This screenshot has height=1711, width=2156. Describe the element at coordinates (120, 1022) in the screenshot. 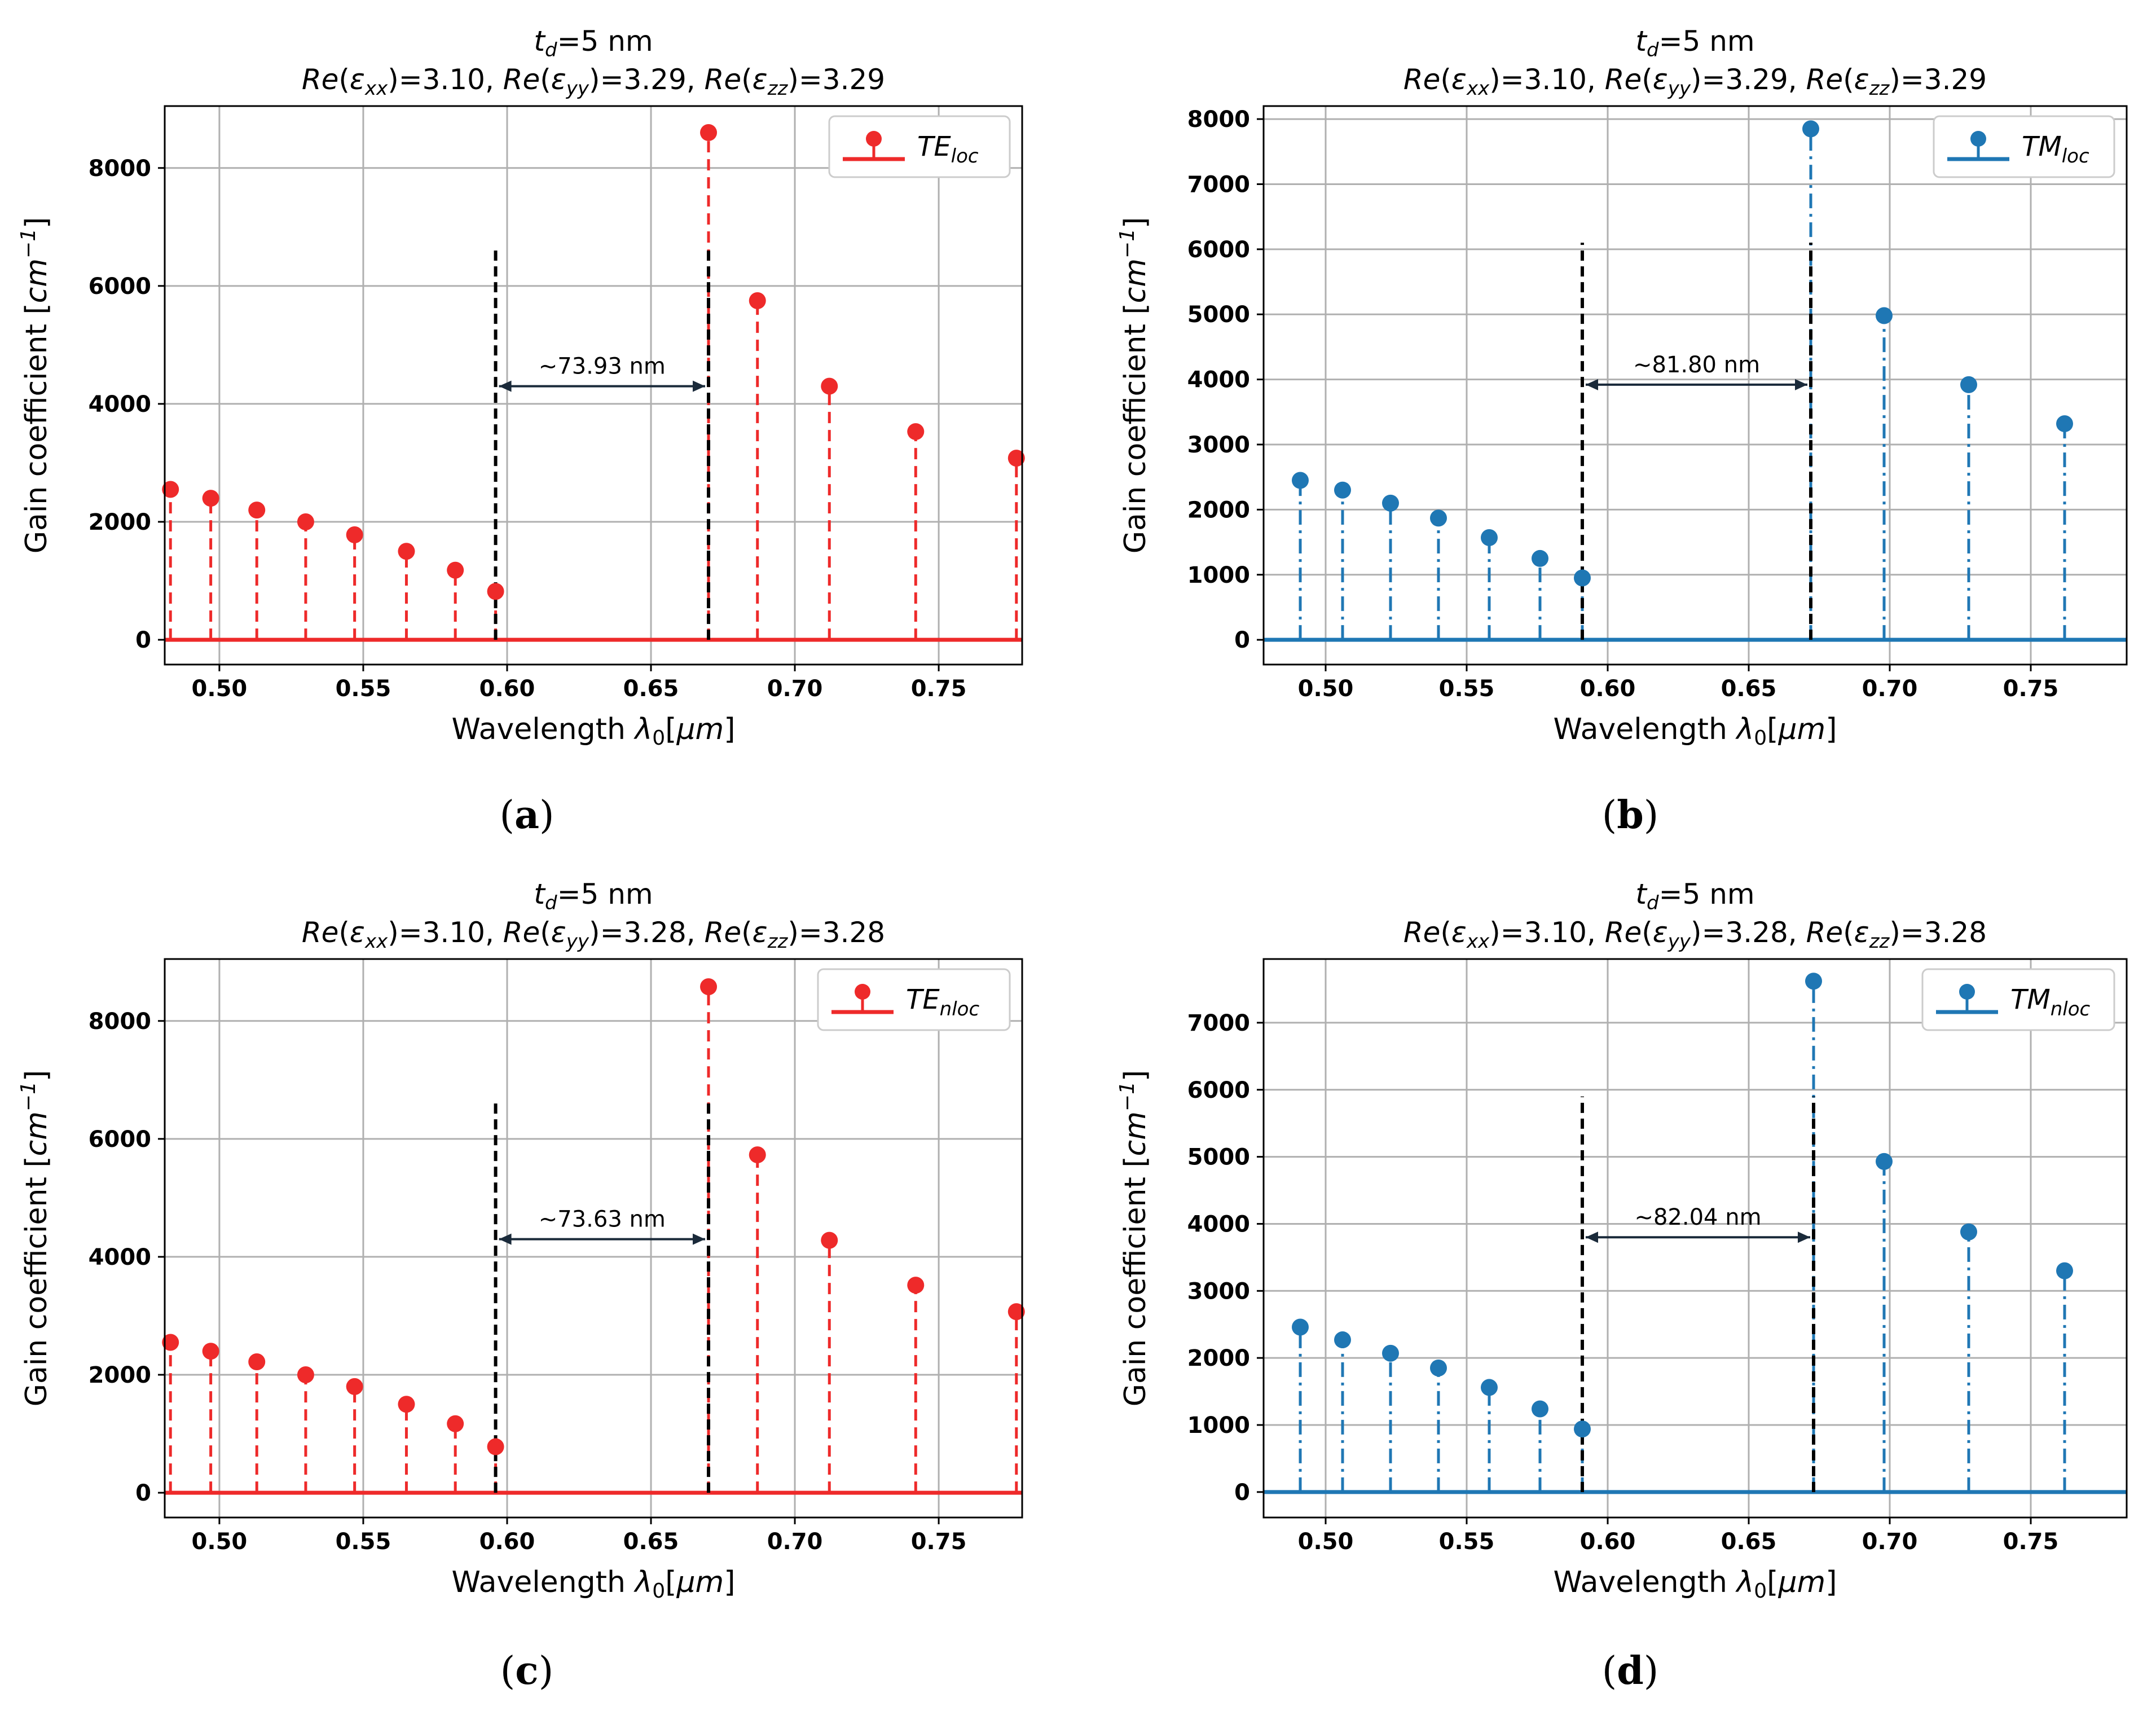

I see `y-tick-label: 8000` at that location.